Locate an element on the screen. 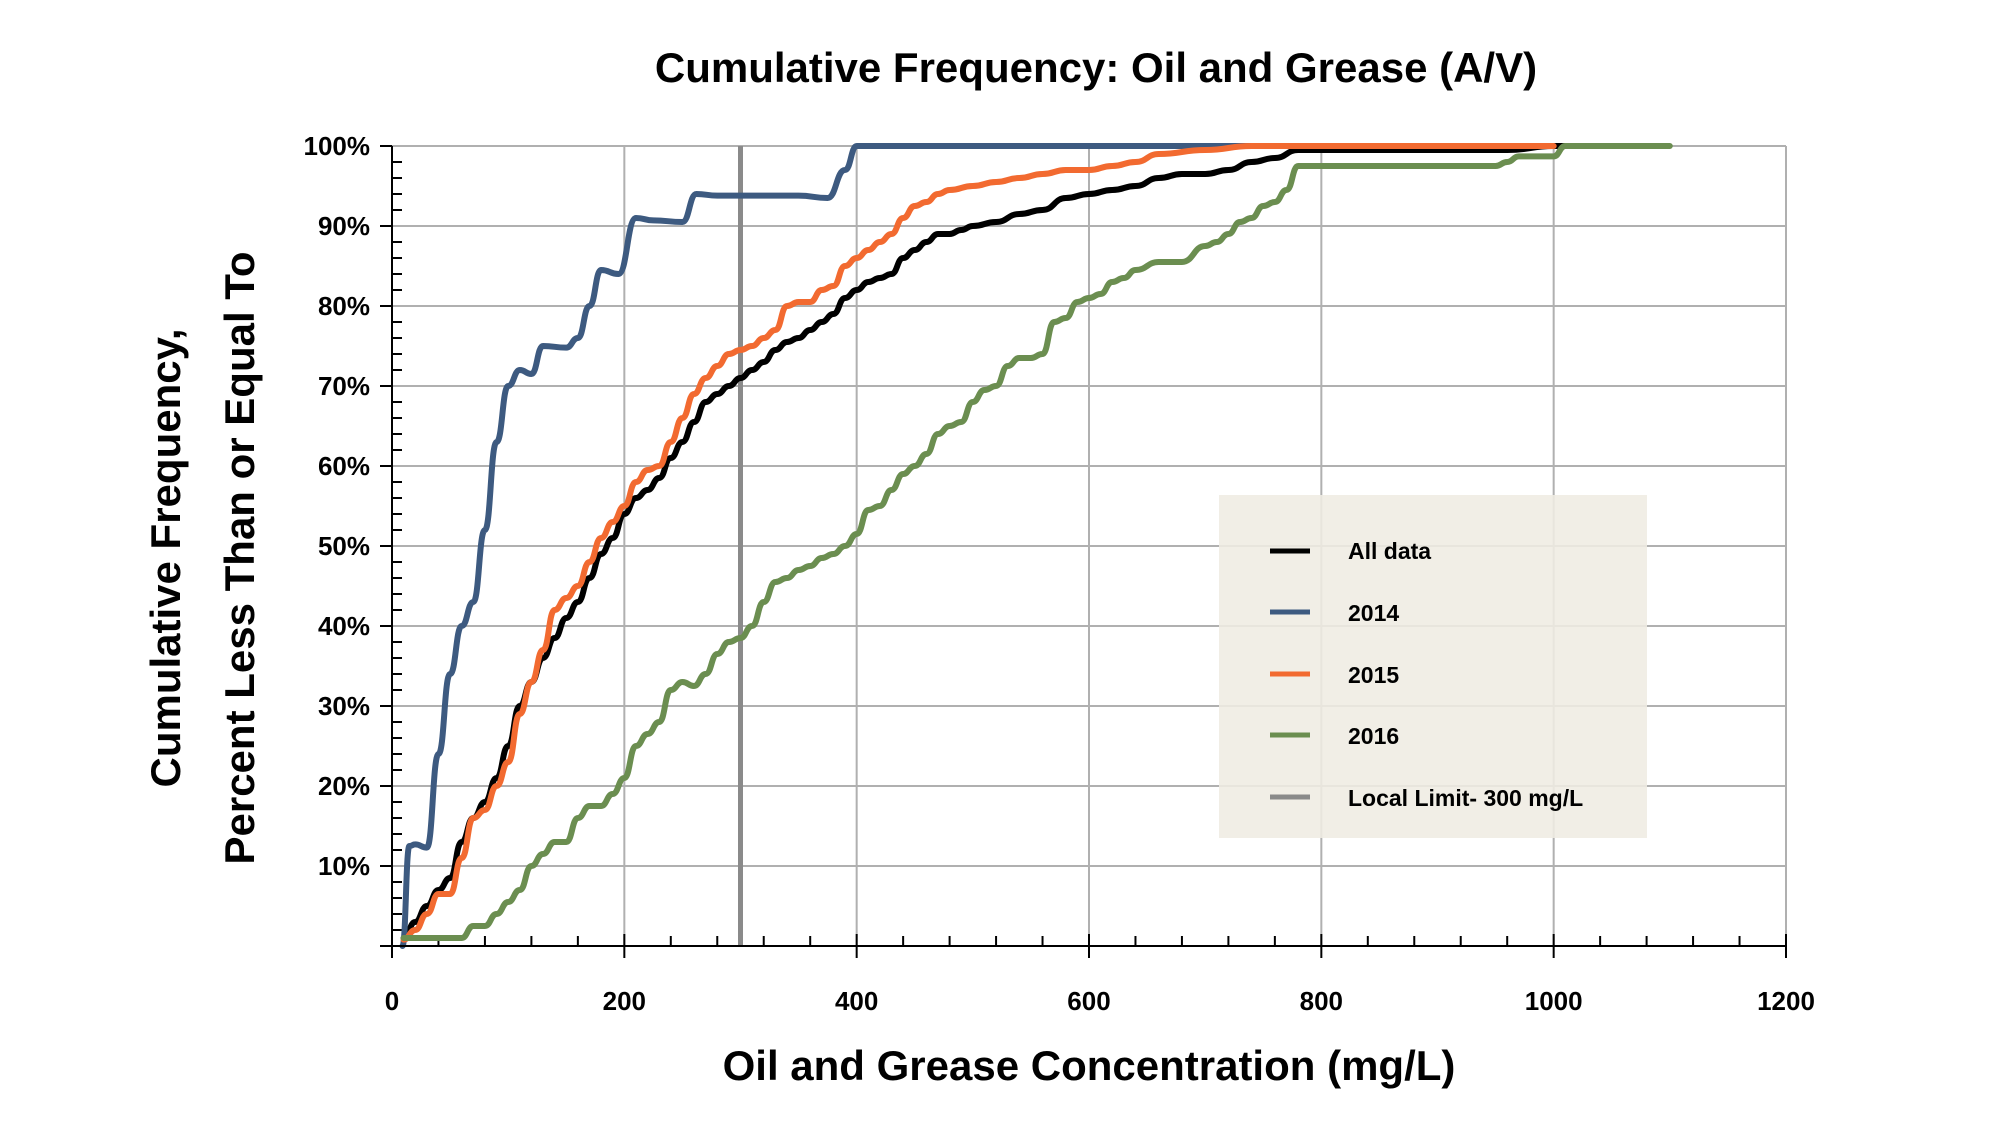 This screenshot has width=2000, height=1135. x-tick-label: 200 is located at coordinates (624, 1001).